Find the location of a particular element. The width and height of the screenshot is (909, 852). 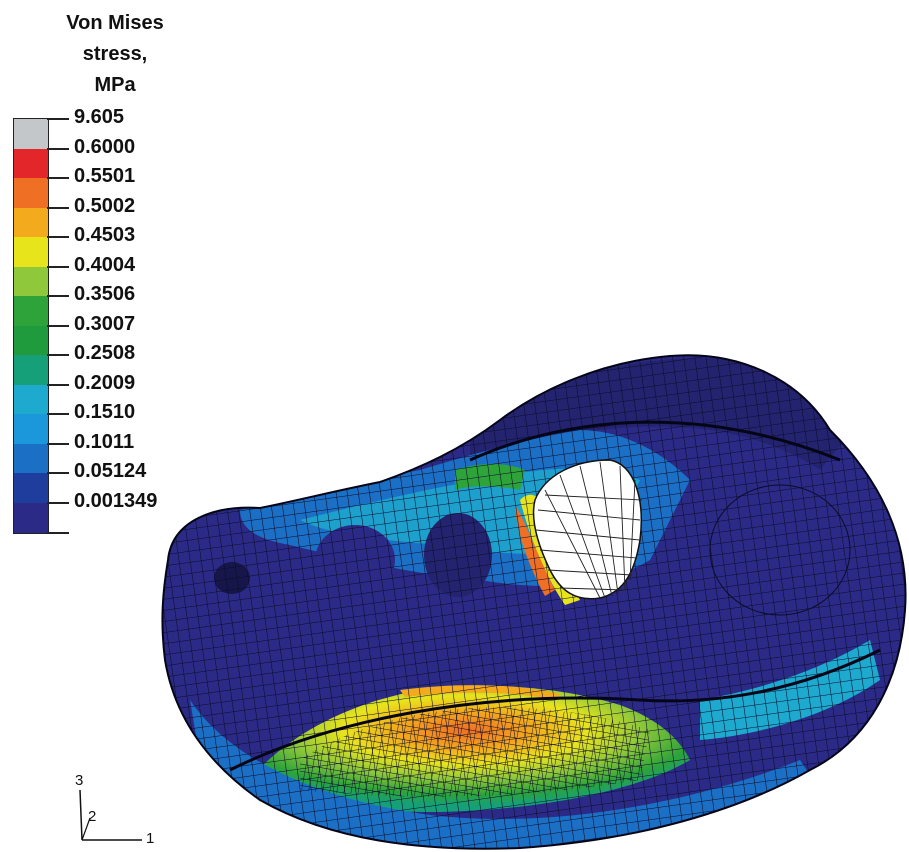

axis-1-label: 1 is located at coordinates (150, 838).